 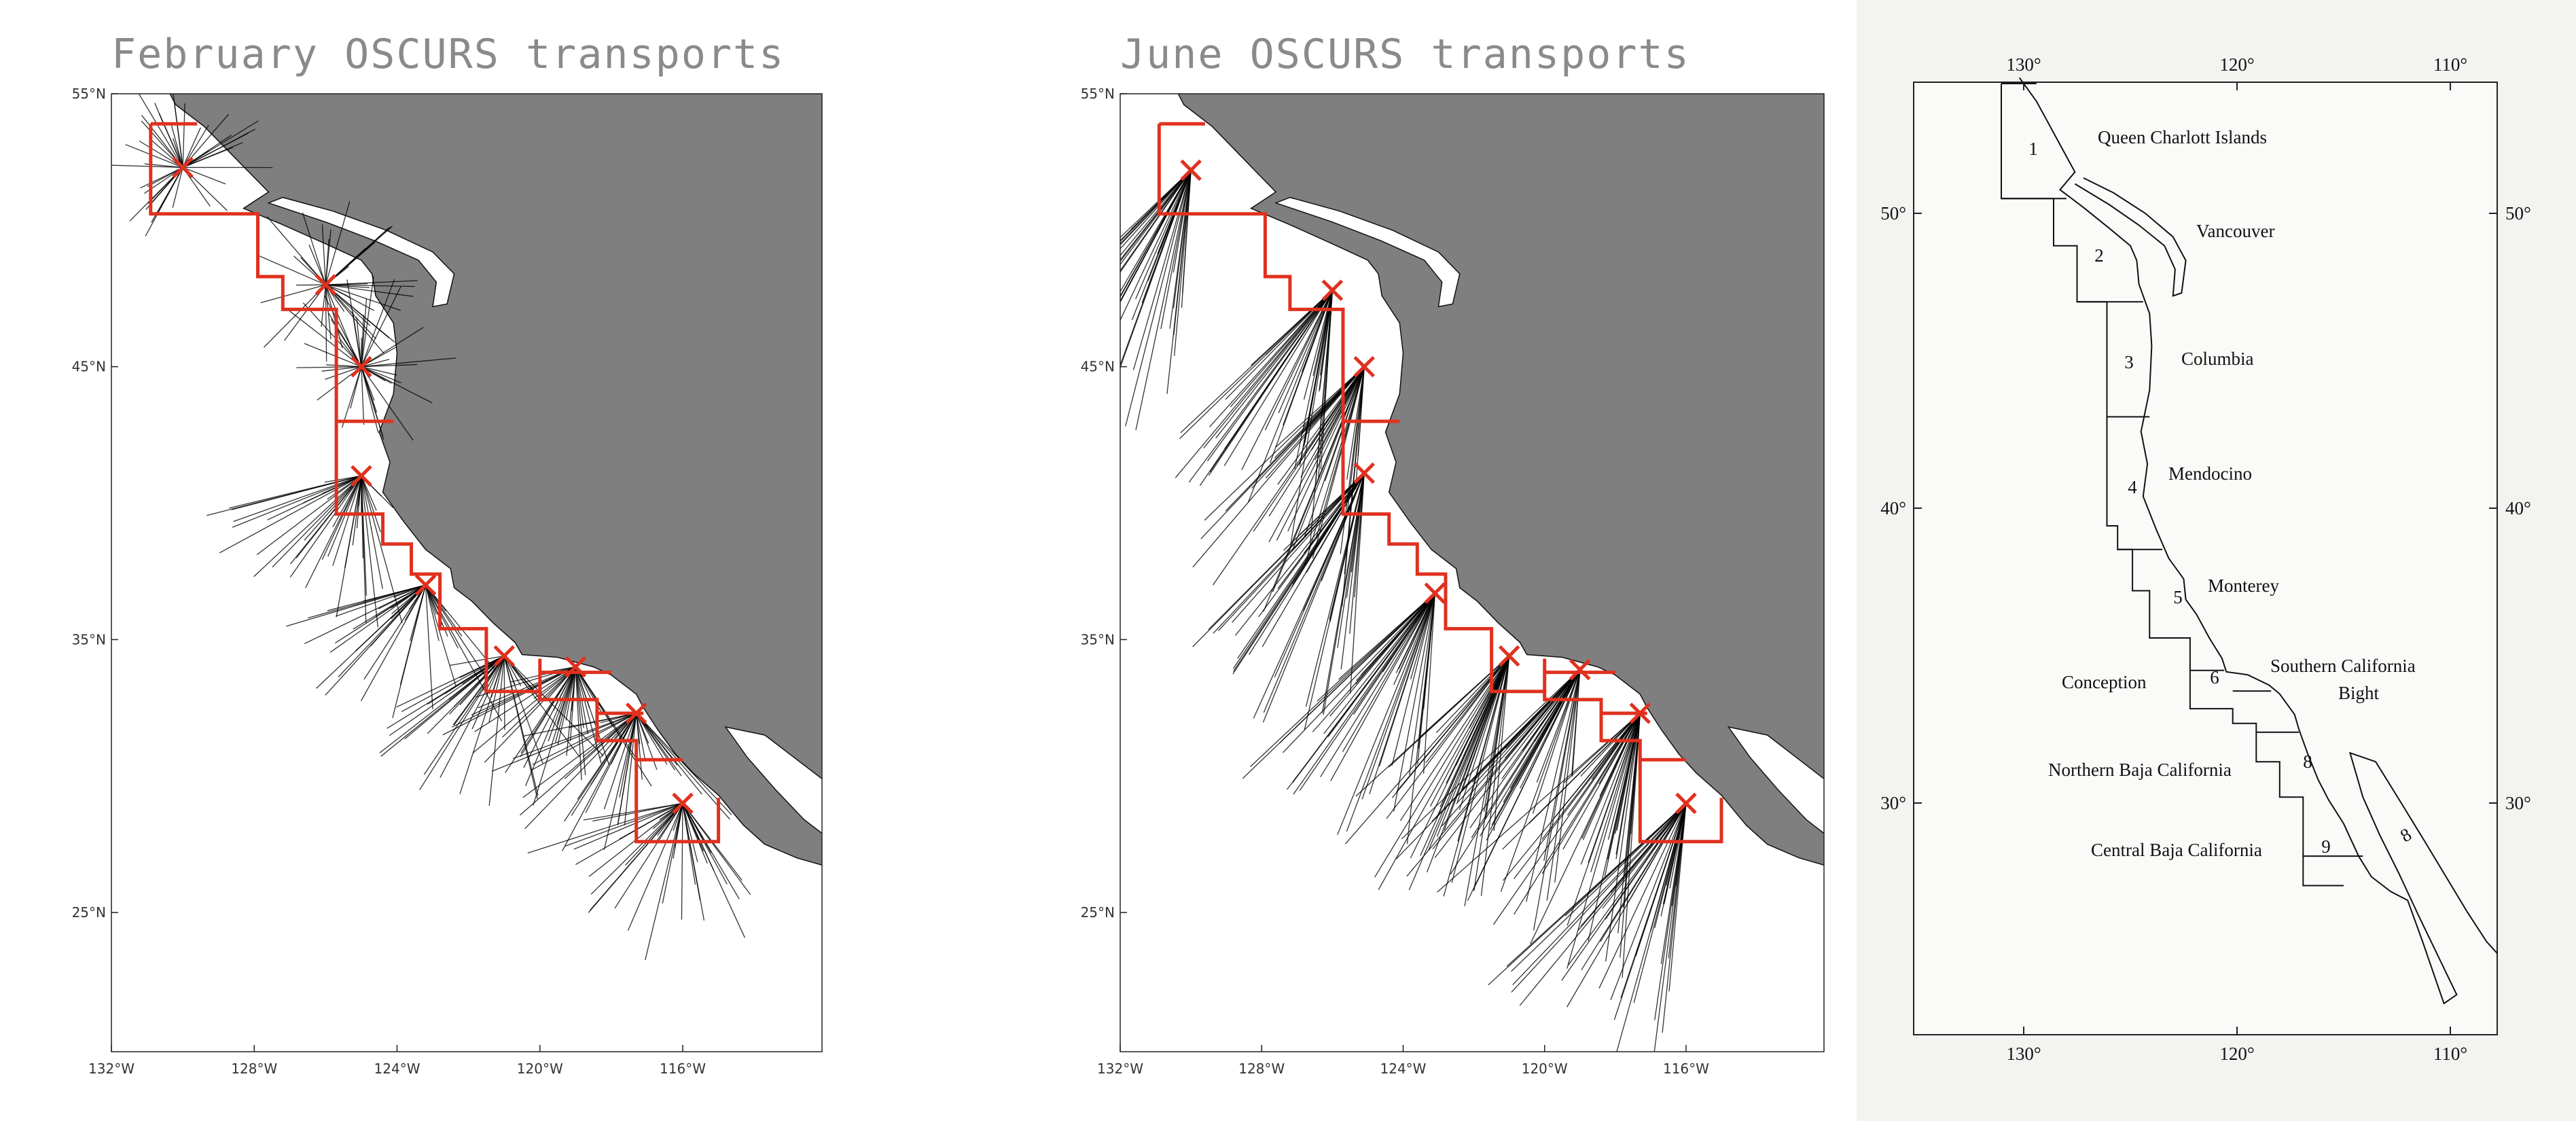 I want to click on lat-tick-label: 40°, so click(x=1893, y=508).